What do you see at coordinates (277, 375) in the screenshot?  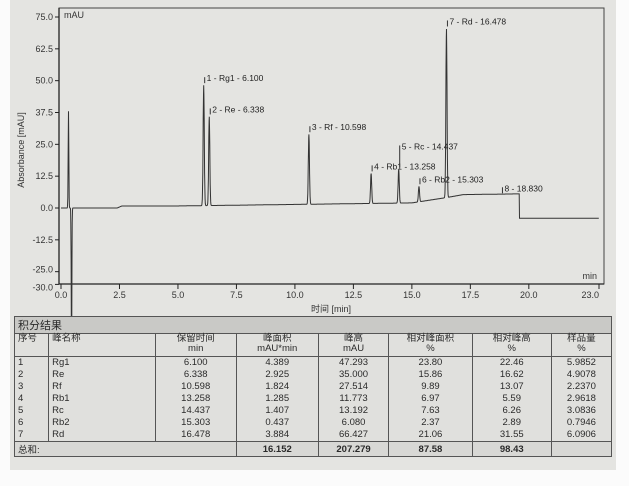 I see `table-cell: 2.925` at bounding box center [277, 375].